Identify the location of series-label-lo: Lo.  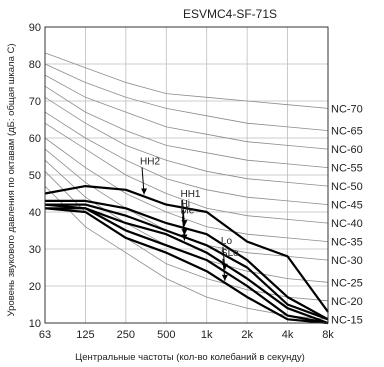
(227, 241).